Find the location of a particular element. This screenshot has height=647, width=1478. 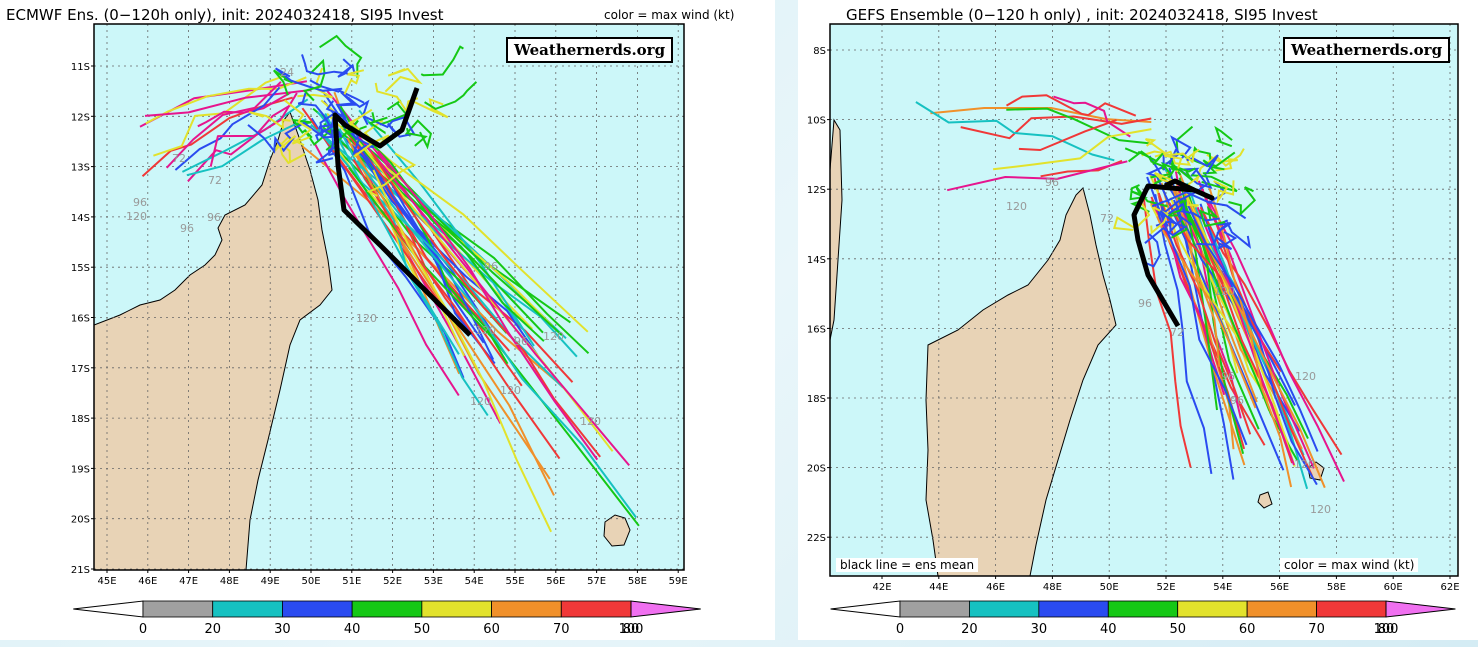

lon-tick-label: 42E is located at coordinates (881, 587).